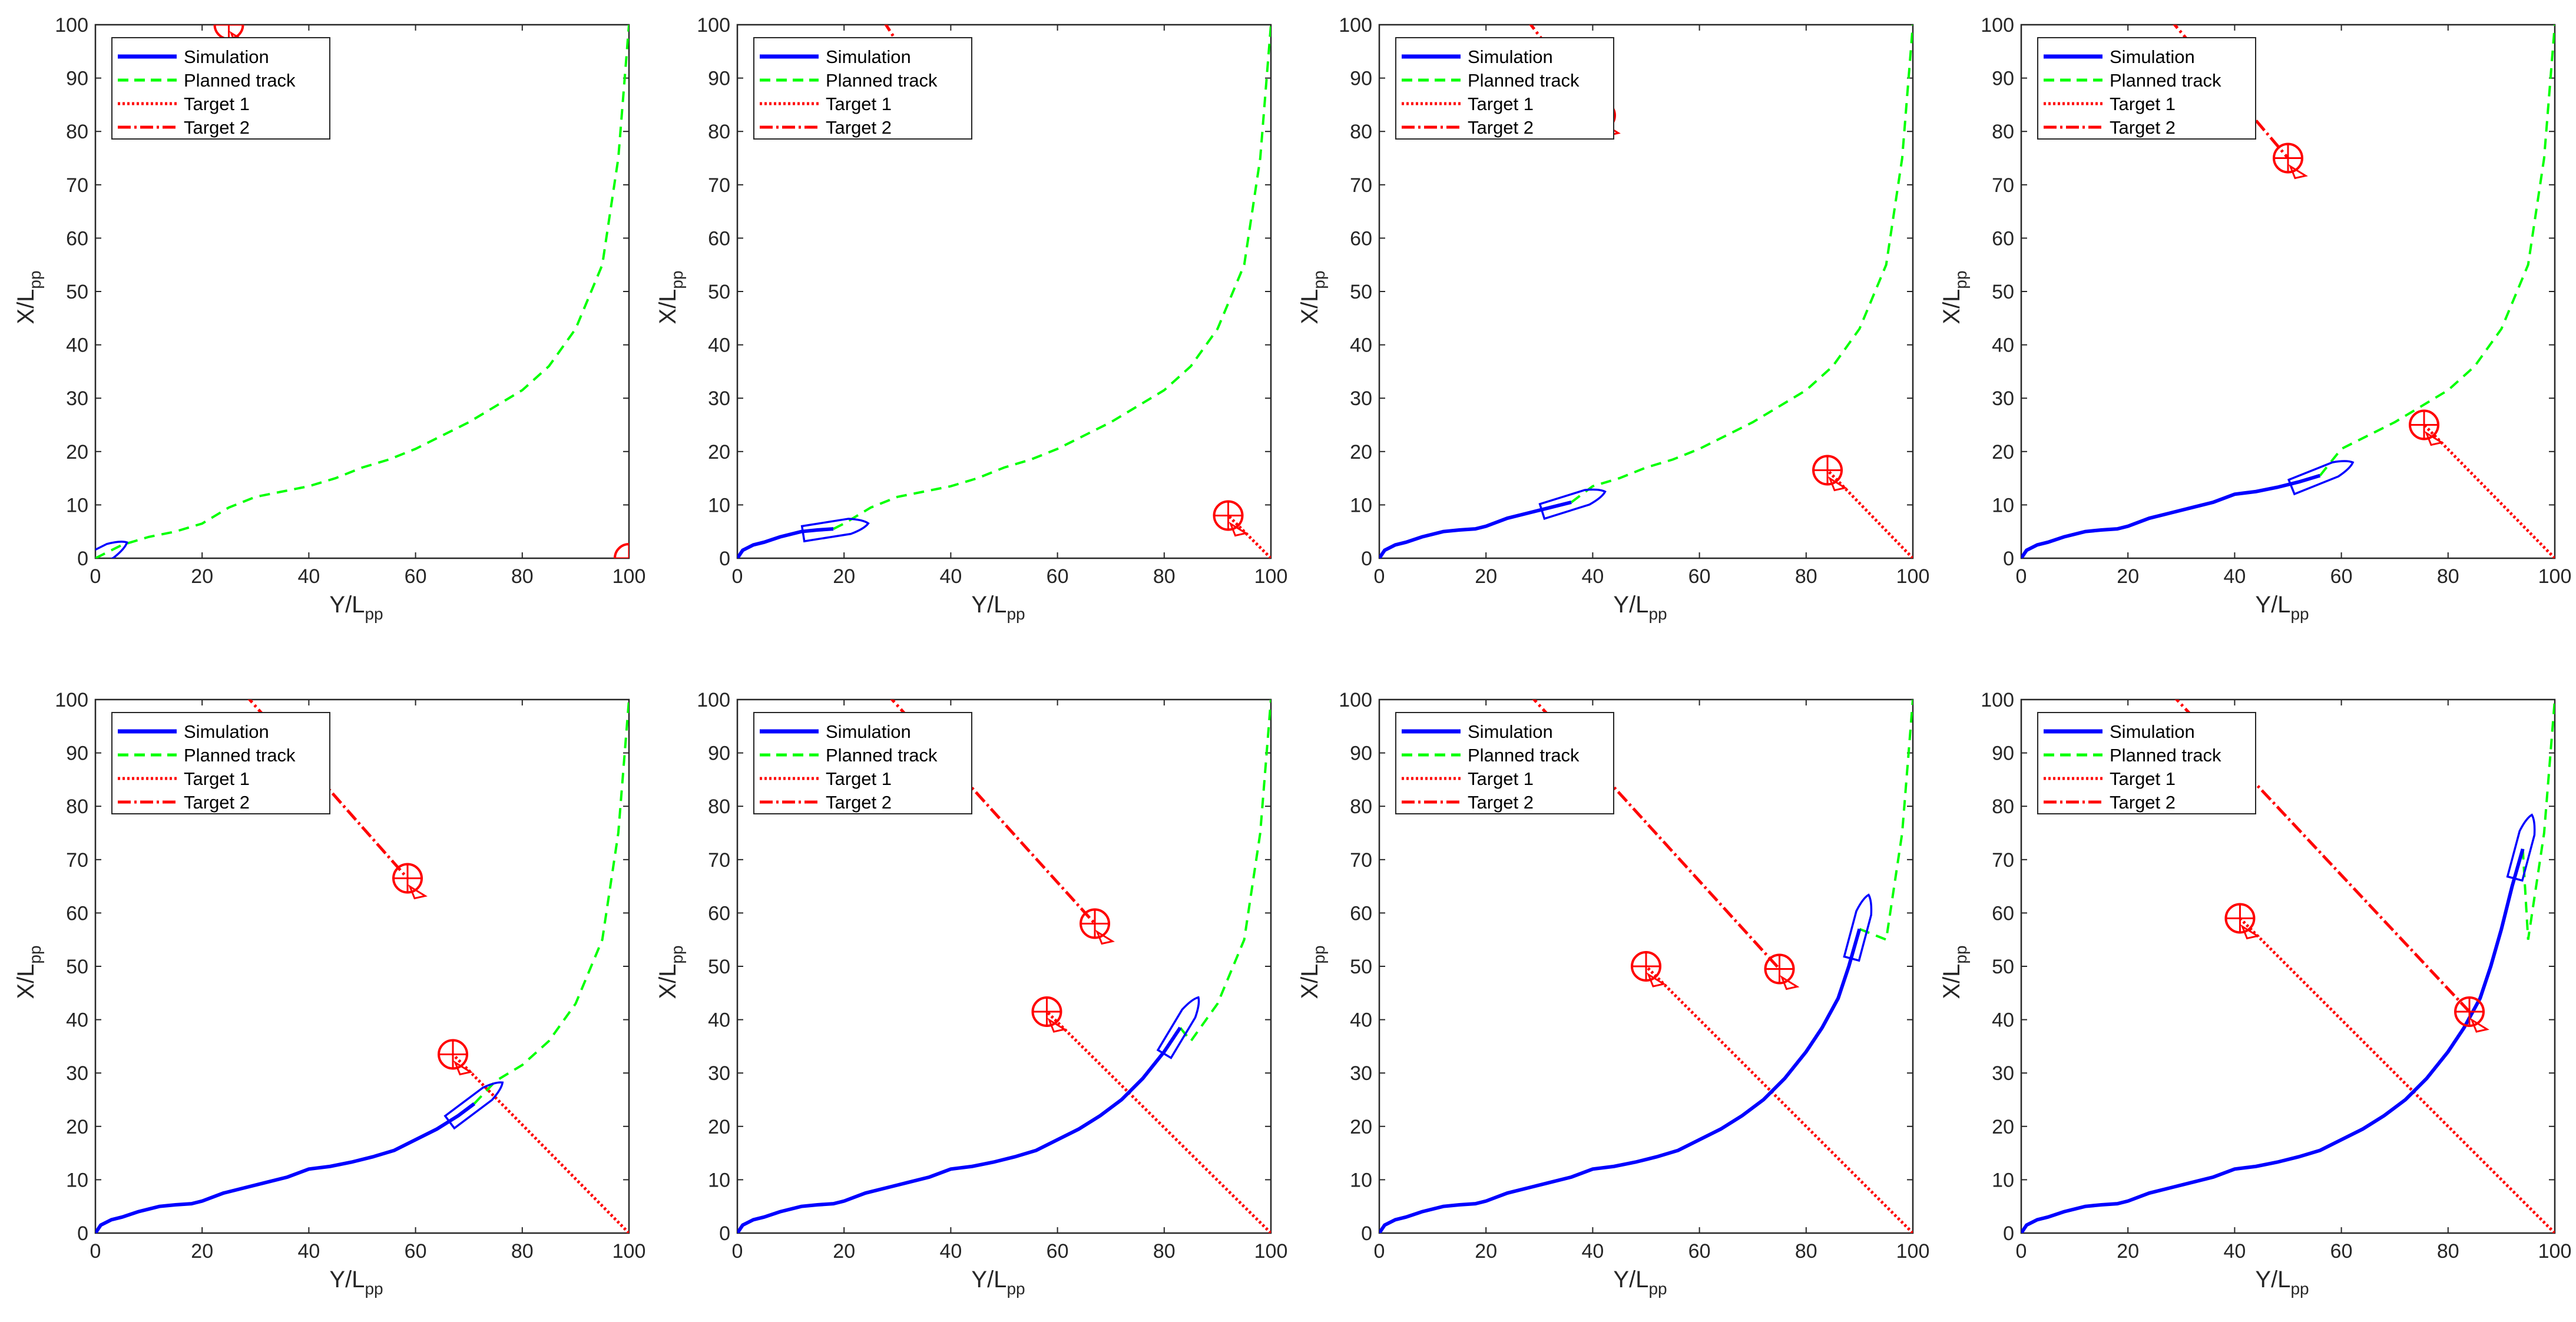 This screenshot has height=1322, width=2576. Describe the element at coordinates (2231, 92) in the screenshot. I see `target2-track-line` at that location.